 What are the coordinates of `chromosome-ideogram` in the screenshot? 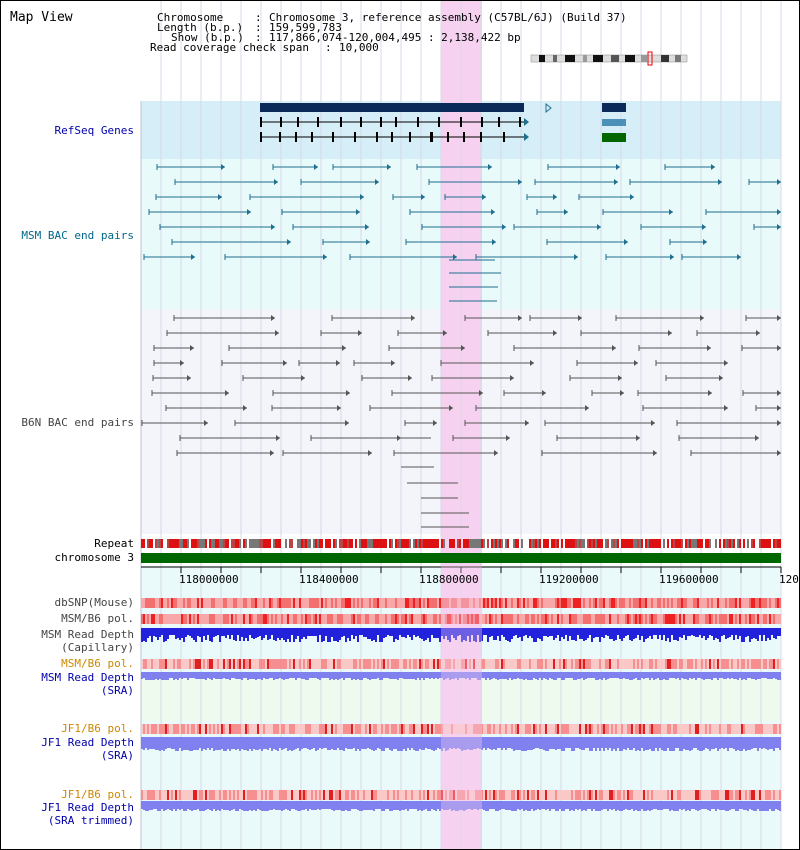 It's located at (611, 59).